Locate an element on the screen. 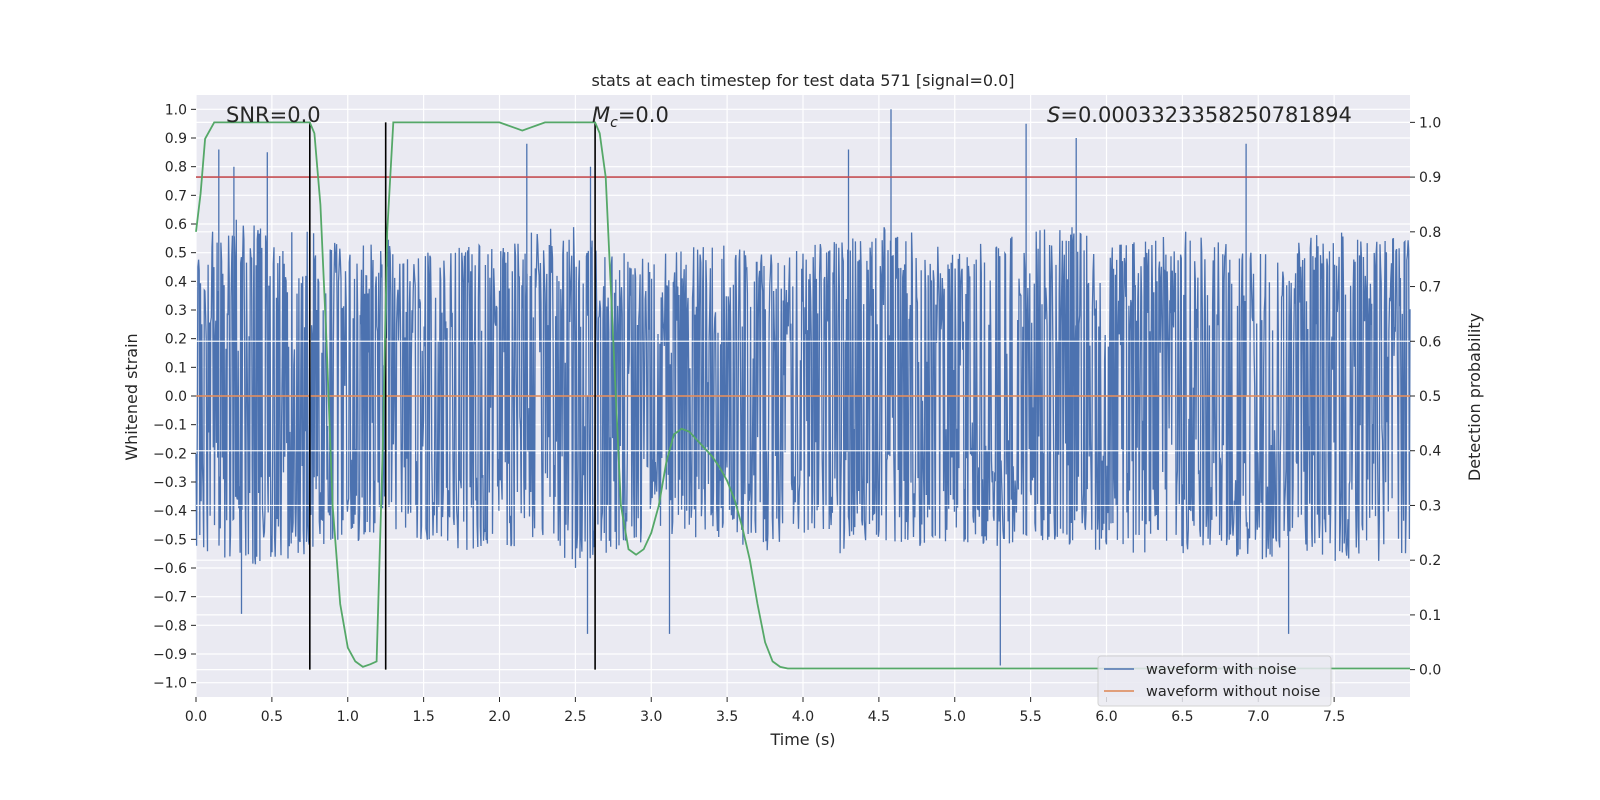 This screenshot has width=1600, height=800. y-tick-label-left: −0.7 is located at coordinates (170, 598).